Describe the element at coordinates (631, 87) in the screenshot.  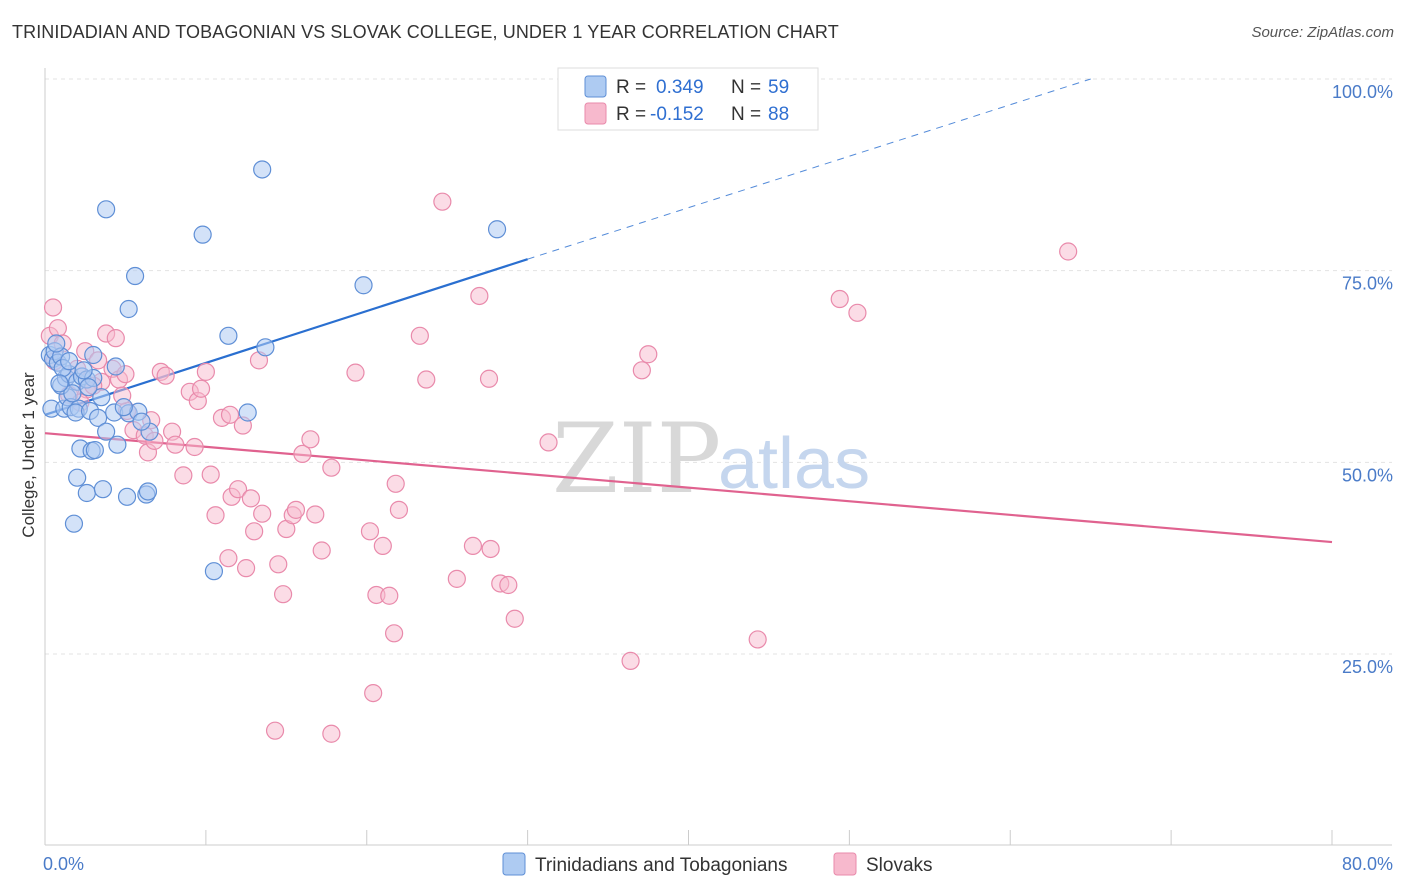
I see `legend-r-label-1: R =` at that location.